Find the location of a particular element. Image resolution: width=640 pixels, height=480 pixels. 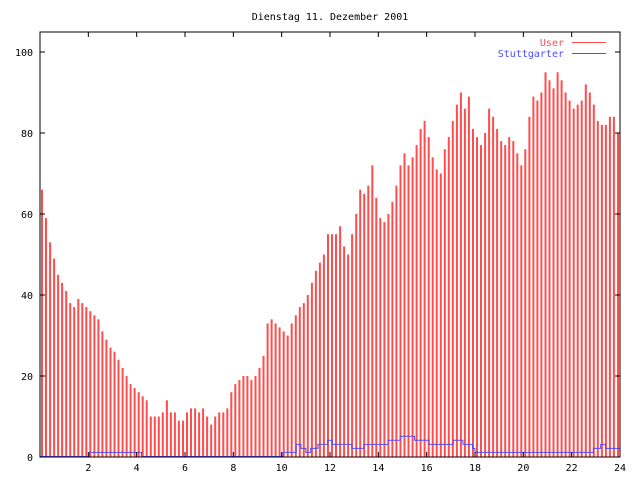

legend: User Stuttgarter is located at coordinates (552, 49).